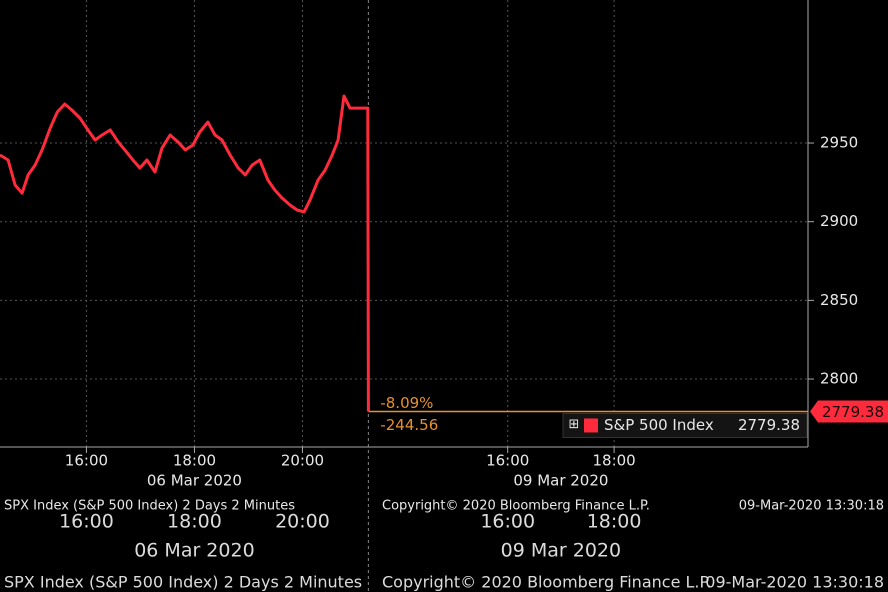 This screenshot has height=592, width=888. I want to click on footer-text: Copyright© 2020 Bloomberg Finance L.P., so click(516, 506).